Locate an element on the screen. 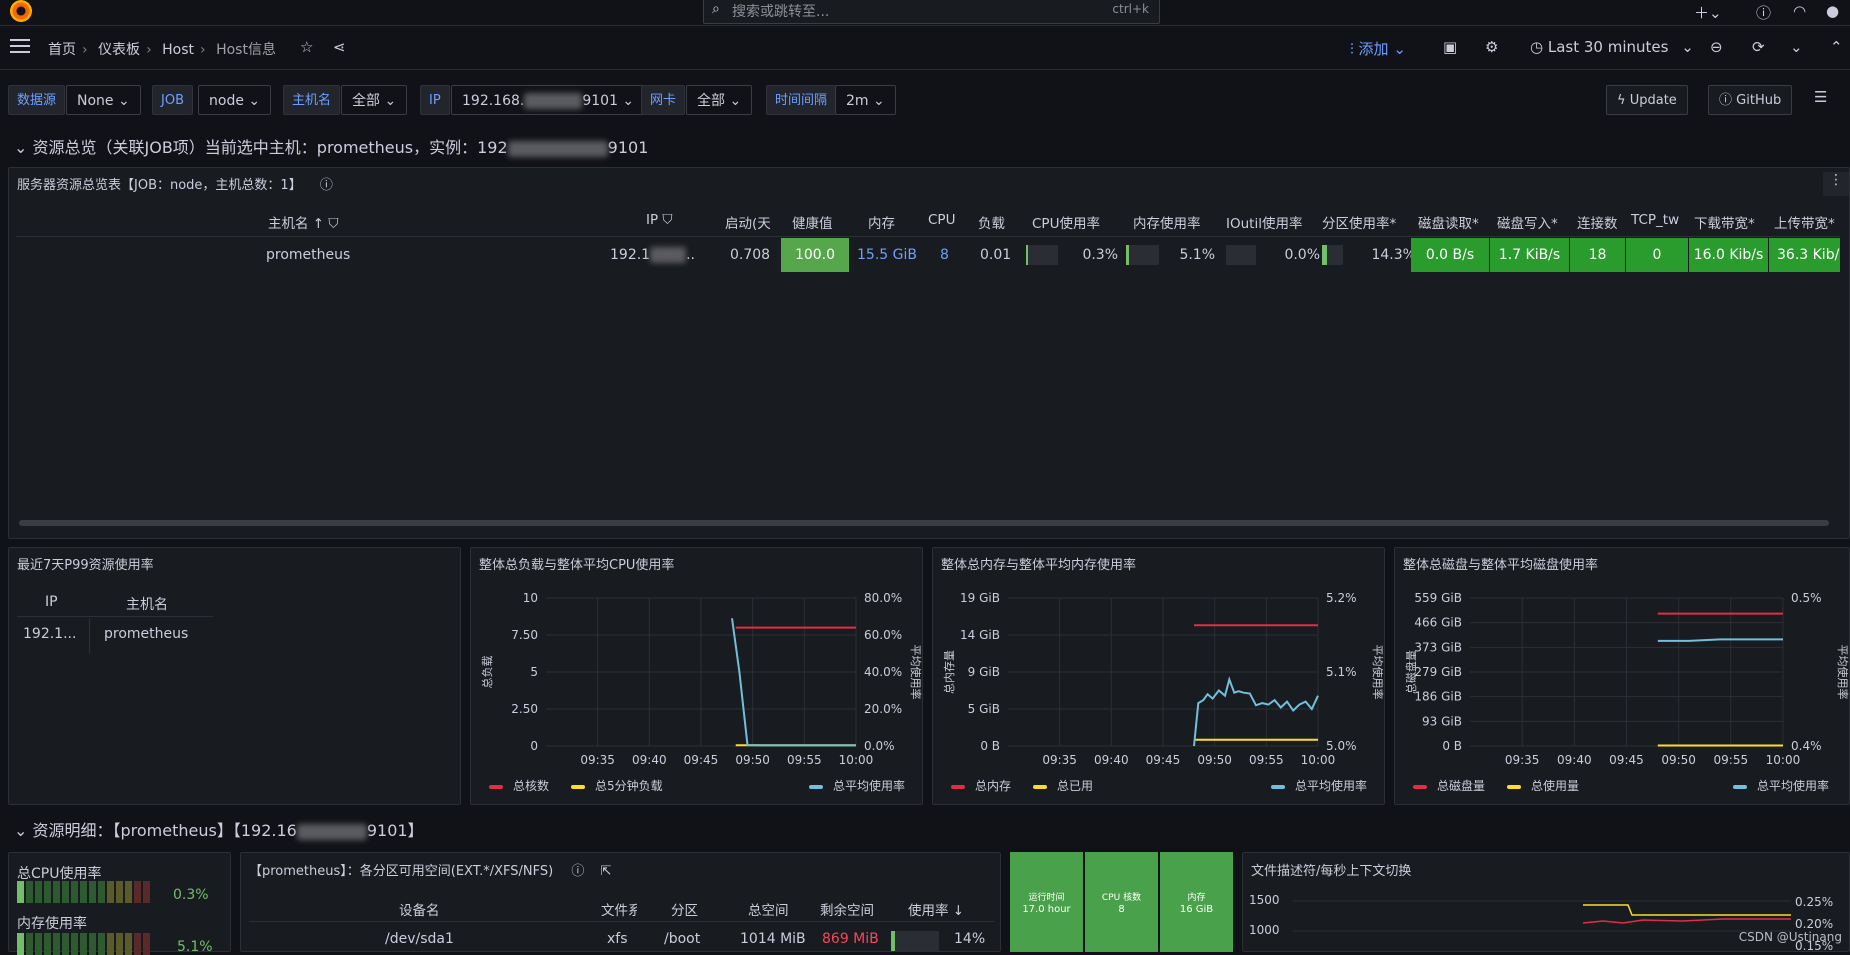 Image resolution: width=1850 pixels, height=955 pixels. x-tick-label: 09:55 is located at coordinates (804, 760).